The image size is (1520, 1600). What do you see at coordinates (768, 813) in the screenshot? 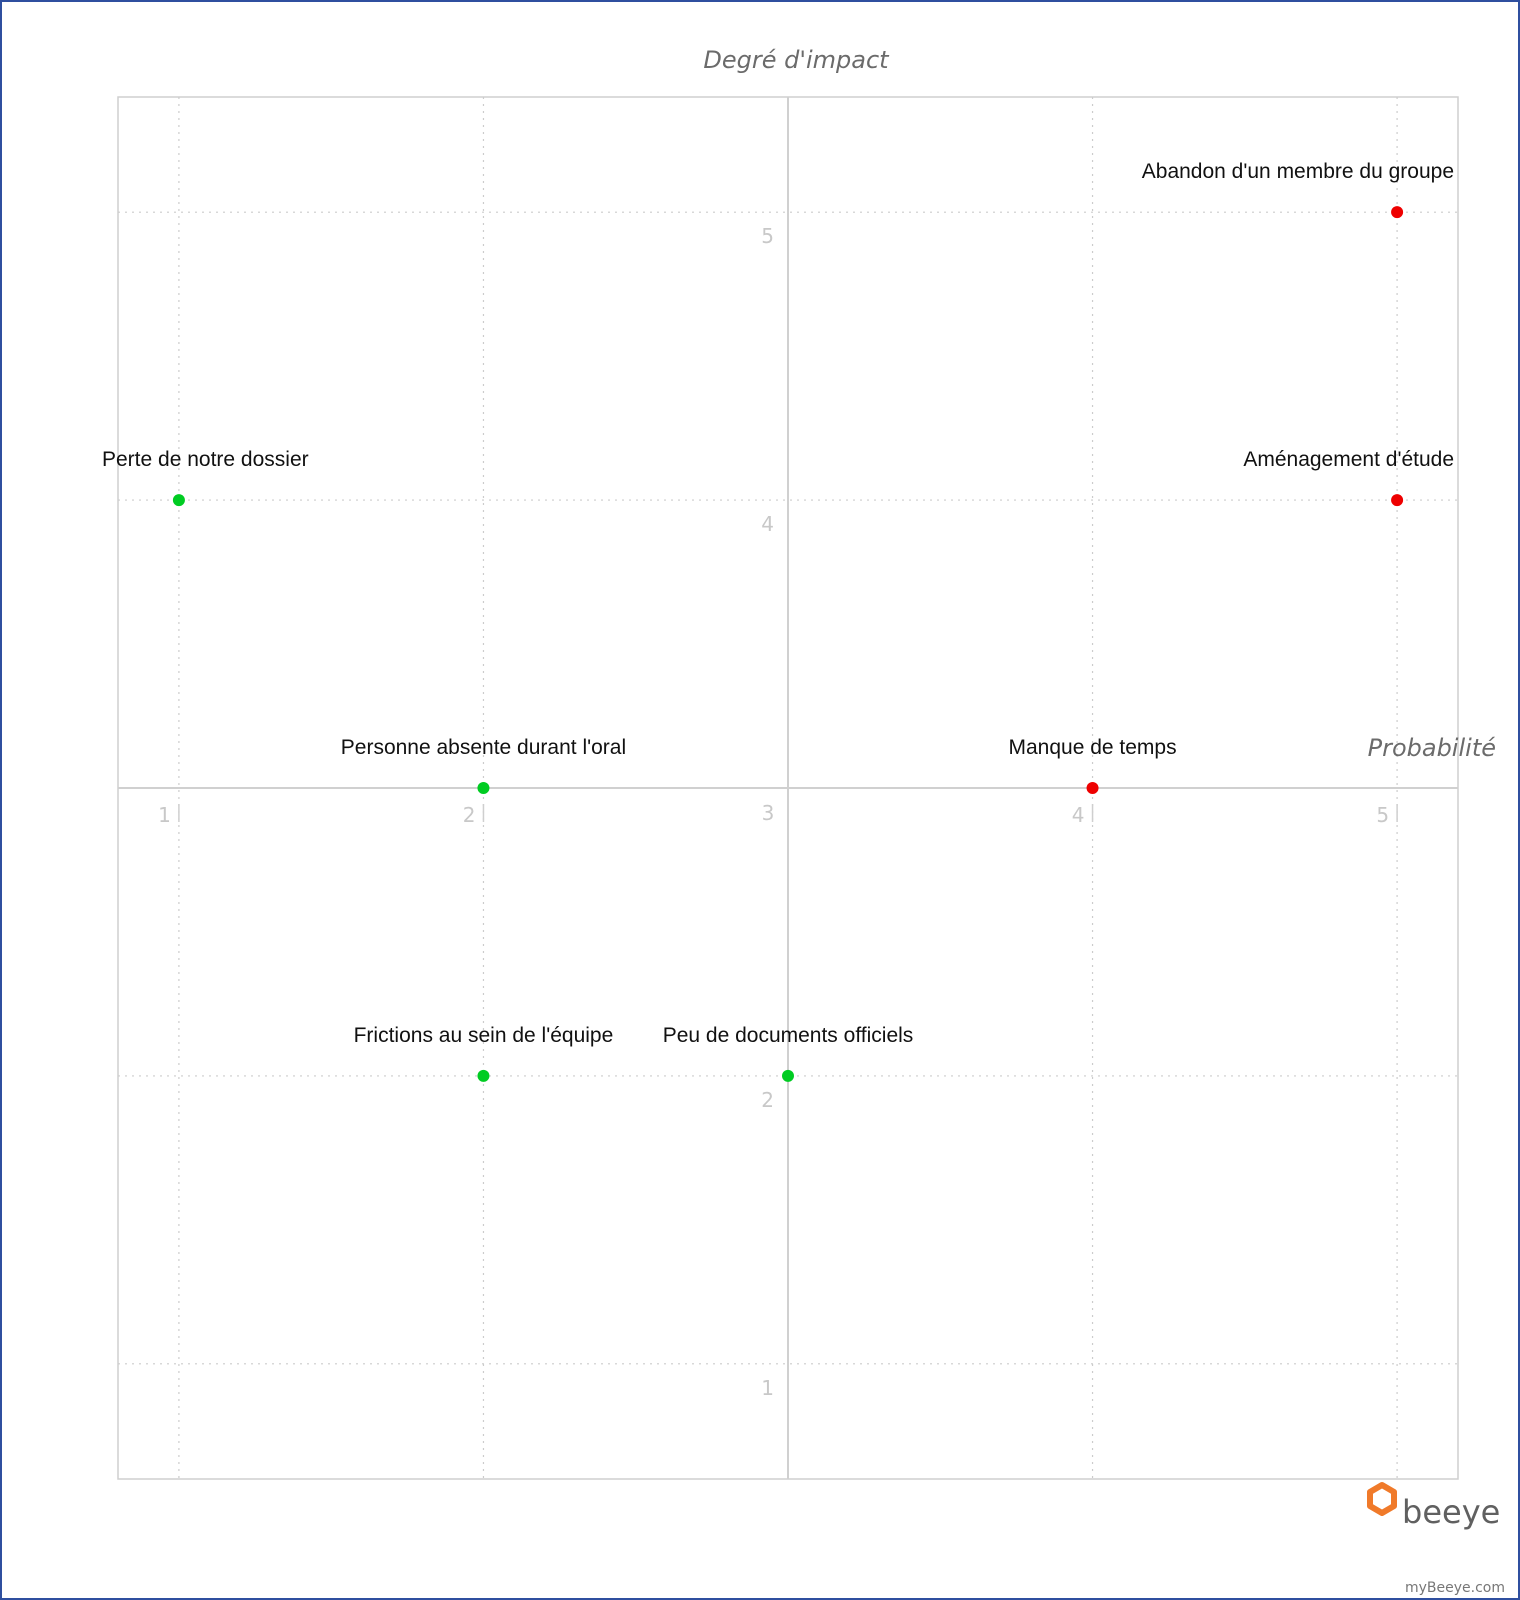
I see `x-tick-label-3: 3` at bounding box center [768, 813].